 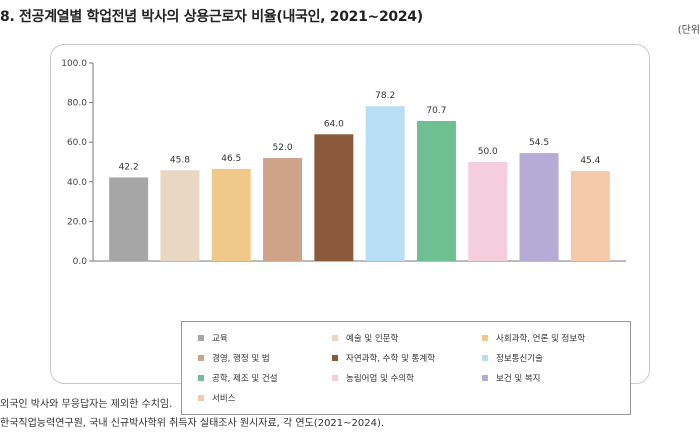 What do you see at coordinates (80, 262) in the screenshot?
I see `y-tick-label: 0.0` at bounding box center [80, 262].